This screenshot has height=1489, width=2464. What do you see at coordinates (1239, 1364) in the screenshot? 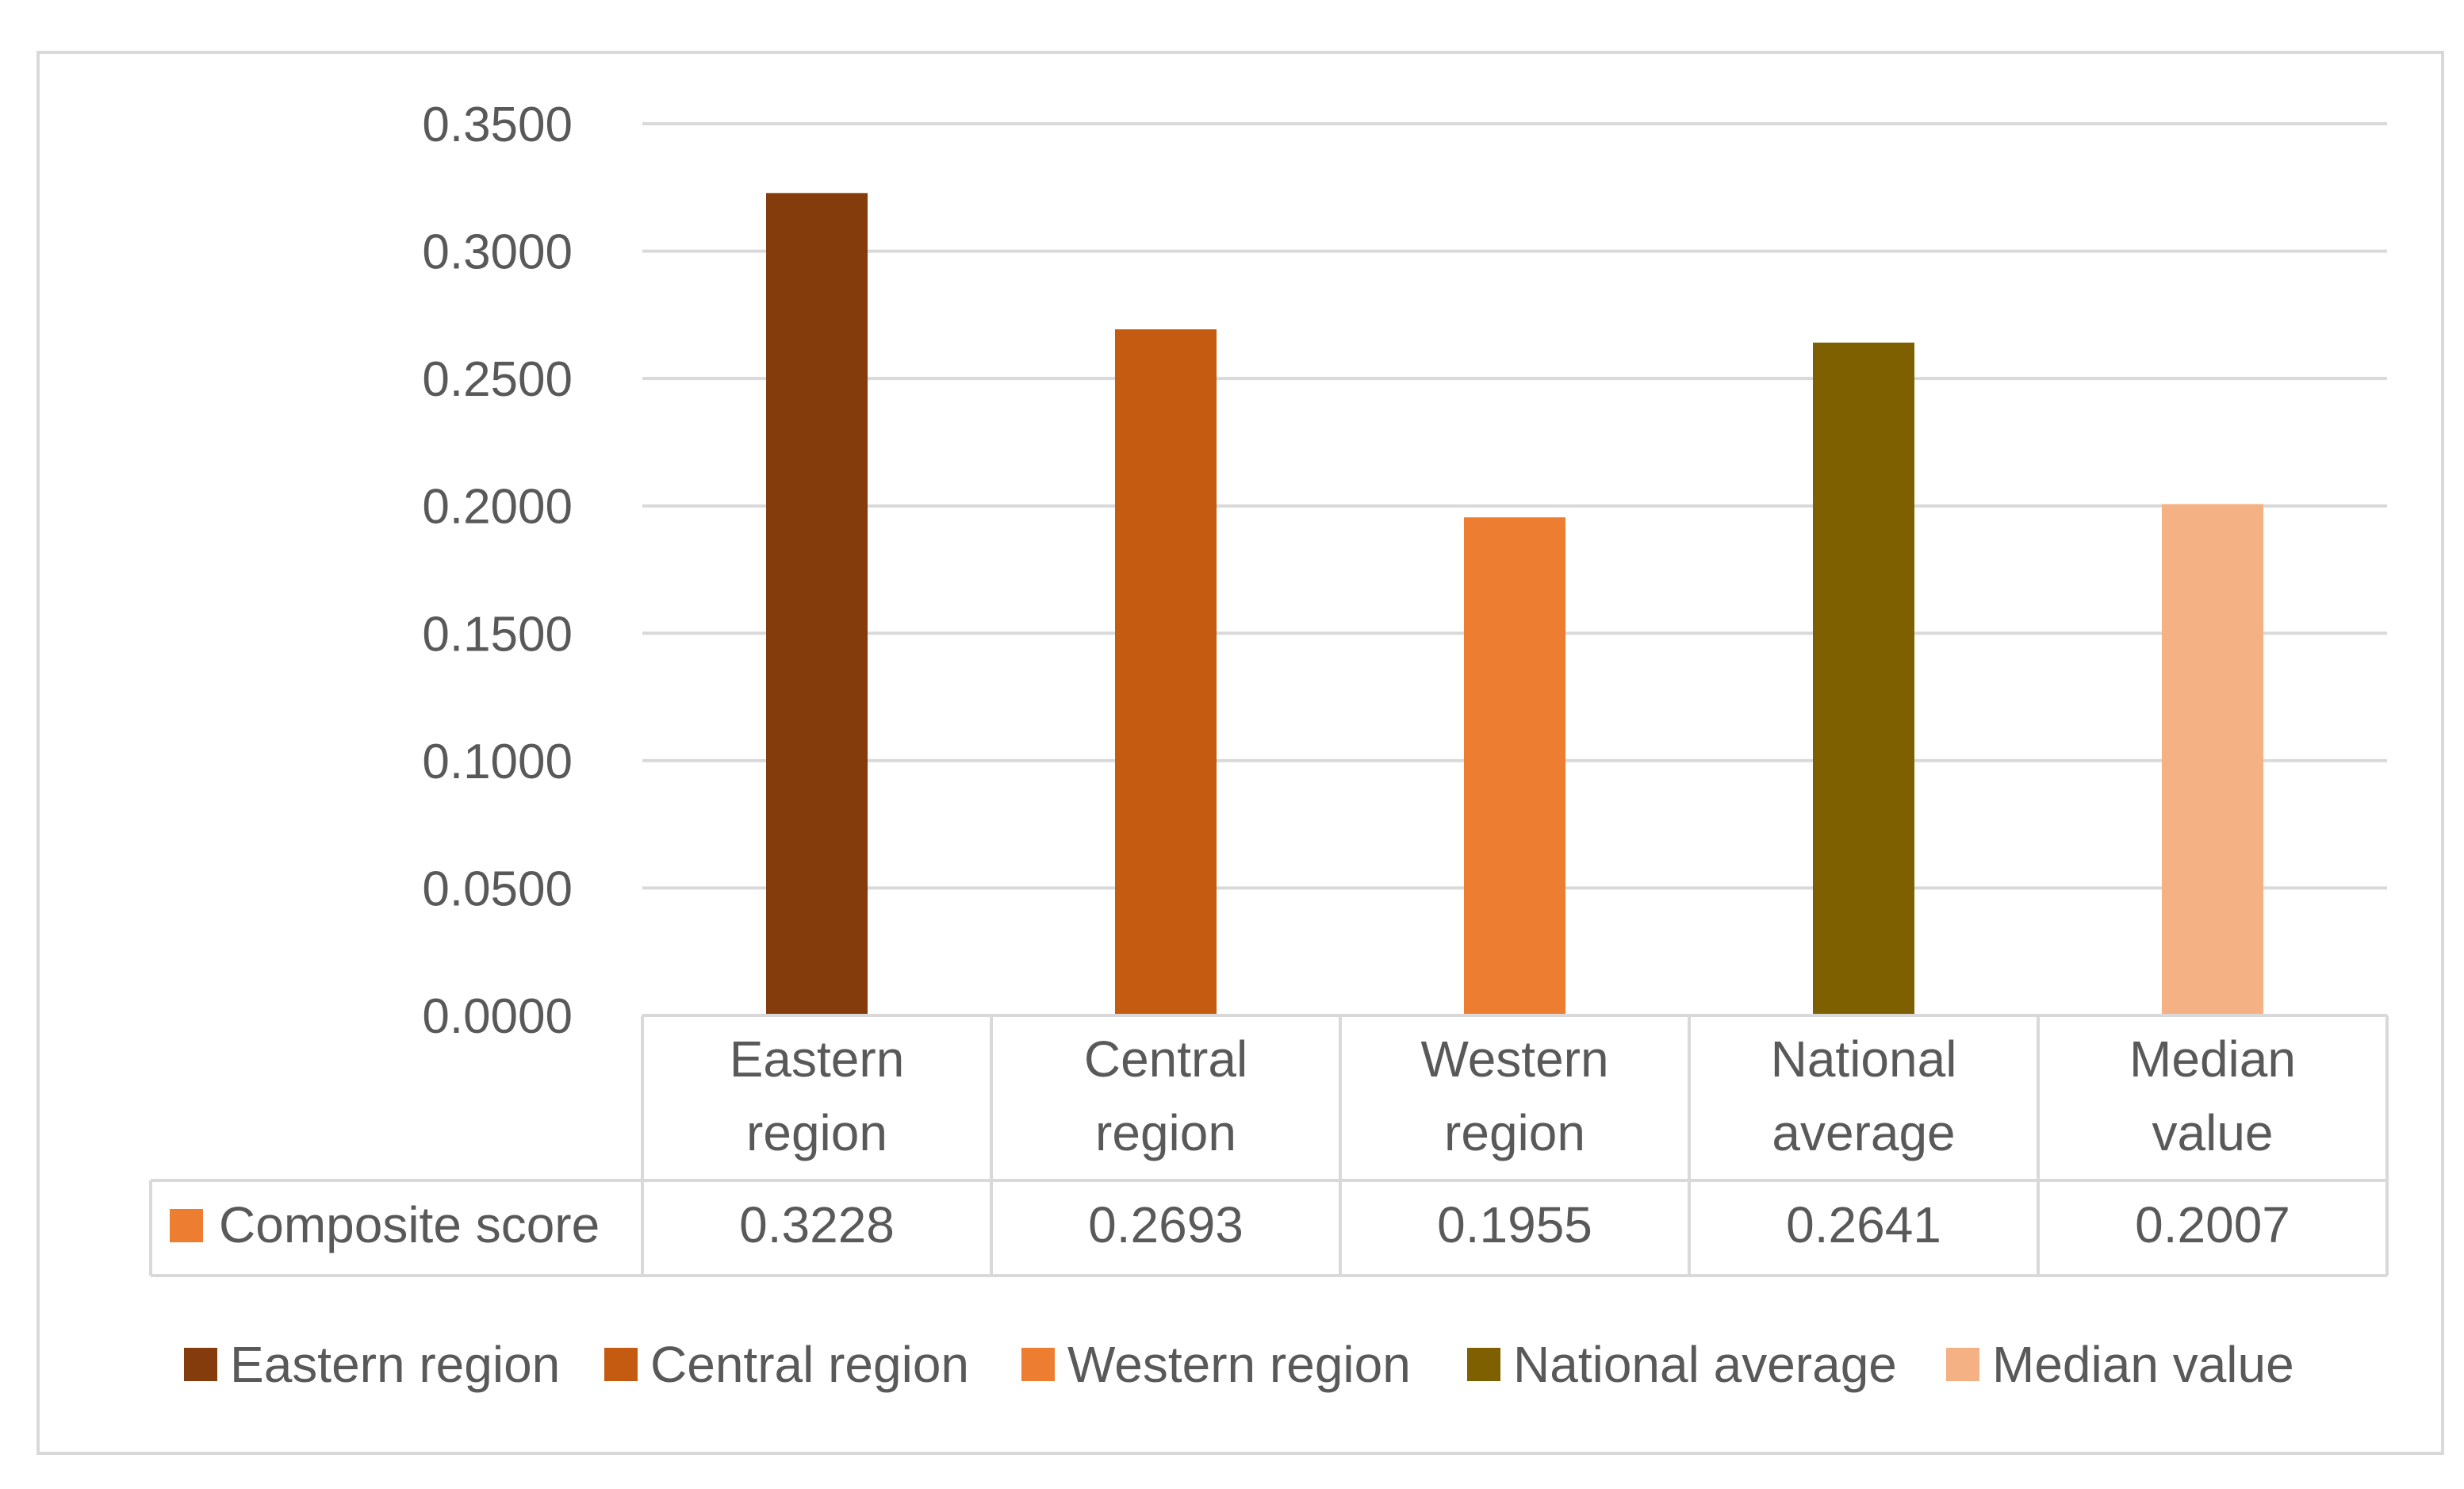
I see `legend-label: Western region` at bounding box center [1239, 1364].